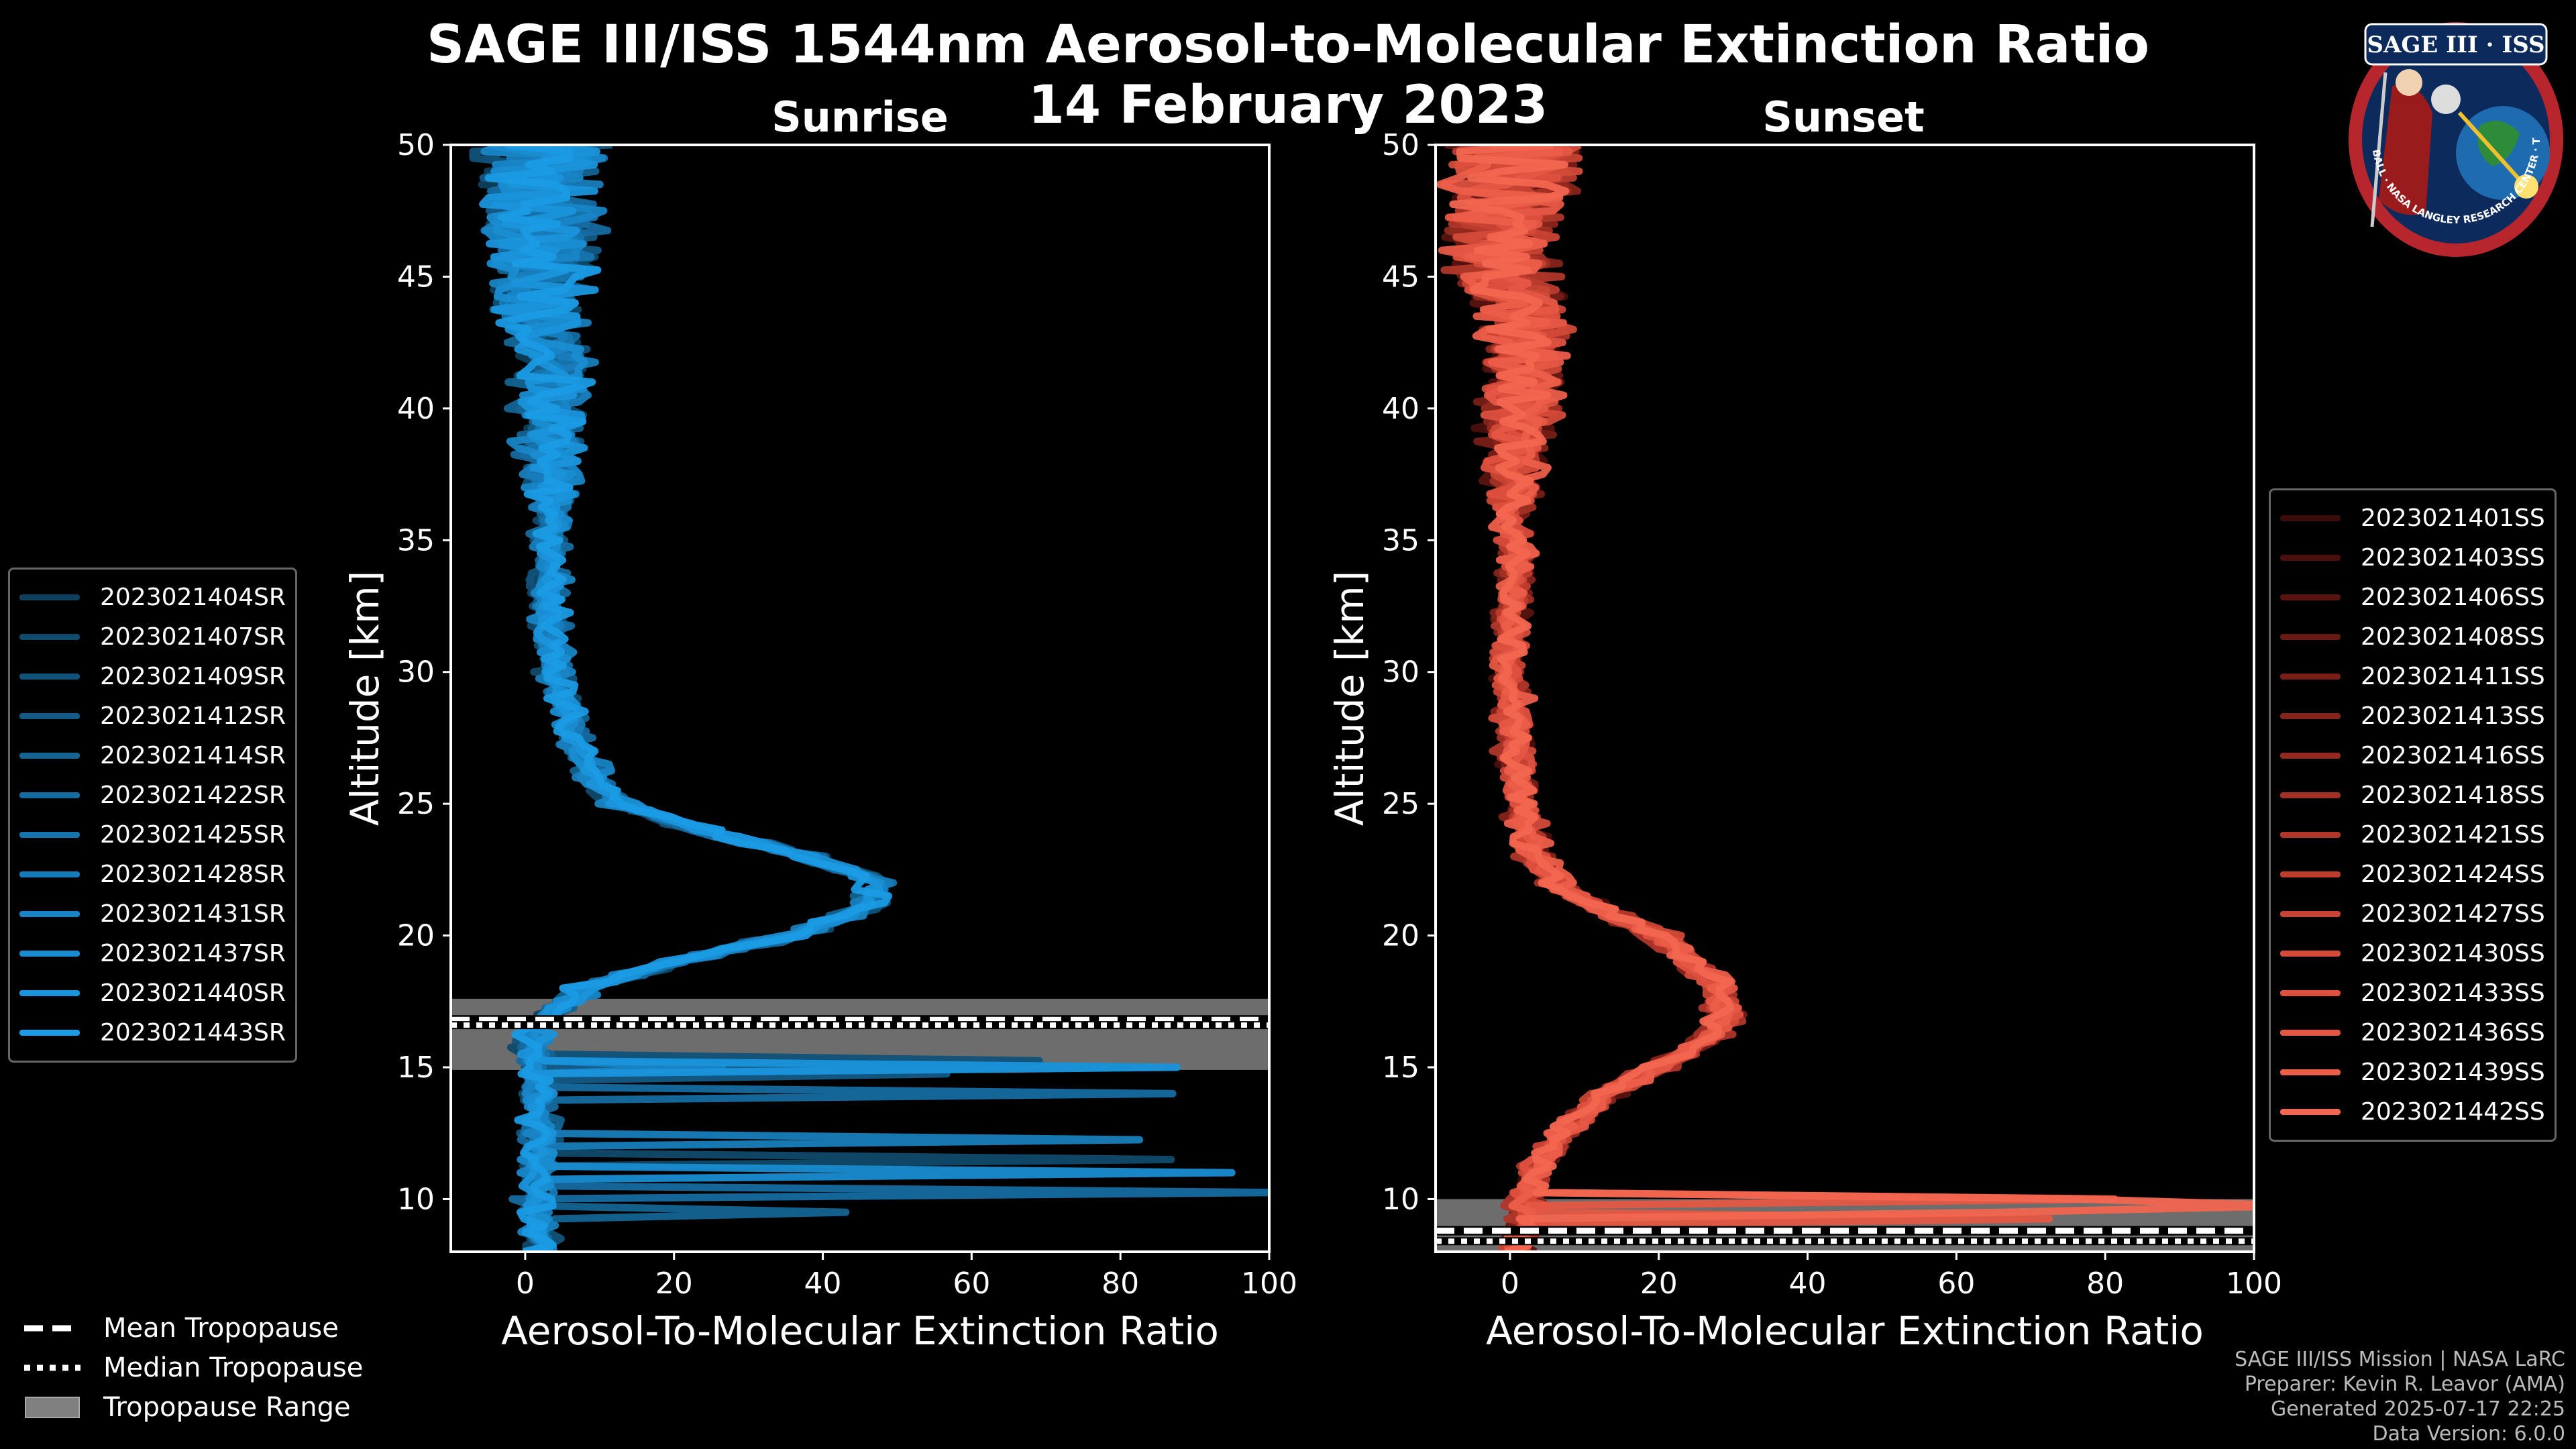 The height and width of the screenshot is (1449, 2576). I want to click on legend-label: 2023021428SR, so click(193, 874).